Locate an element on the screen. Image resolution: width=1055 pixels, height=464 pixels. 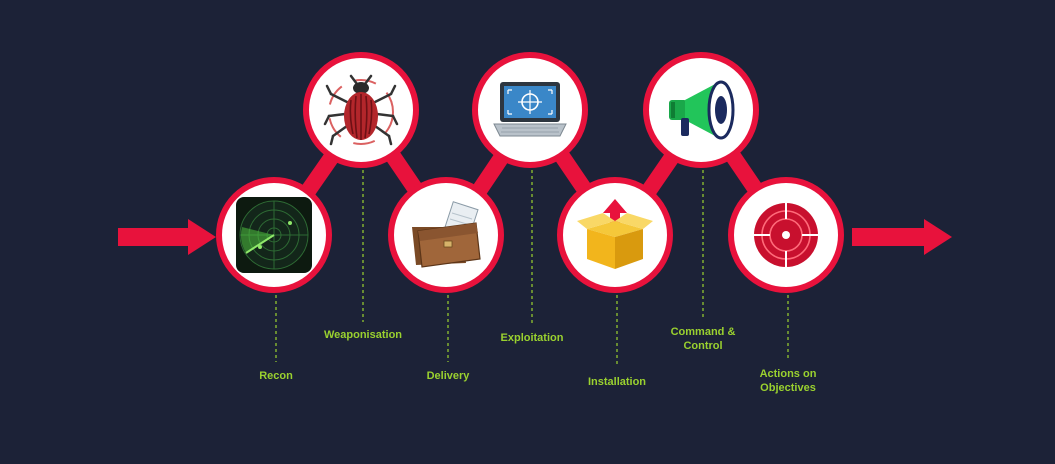
stage-label-actions-on-objectives: Actions on Objectives is located at coordinates (788, 381).